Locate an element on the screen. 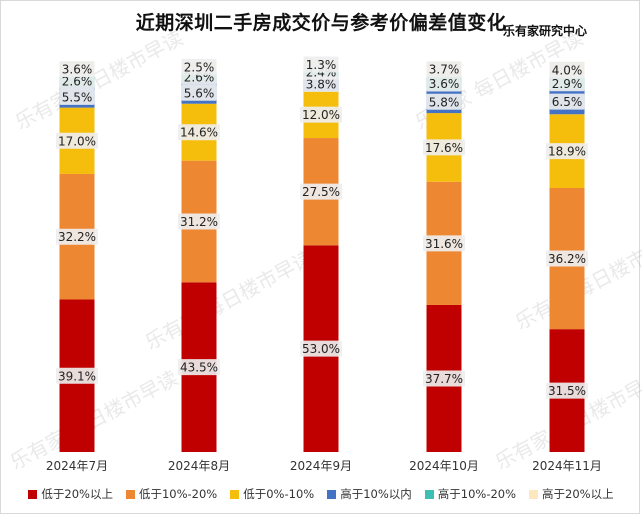 Image resolution: width=642 pixels, height=516 pixels. data-label: 27.5% is located at coordinates (321, 192).